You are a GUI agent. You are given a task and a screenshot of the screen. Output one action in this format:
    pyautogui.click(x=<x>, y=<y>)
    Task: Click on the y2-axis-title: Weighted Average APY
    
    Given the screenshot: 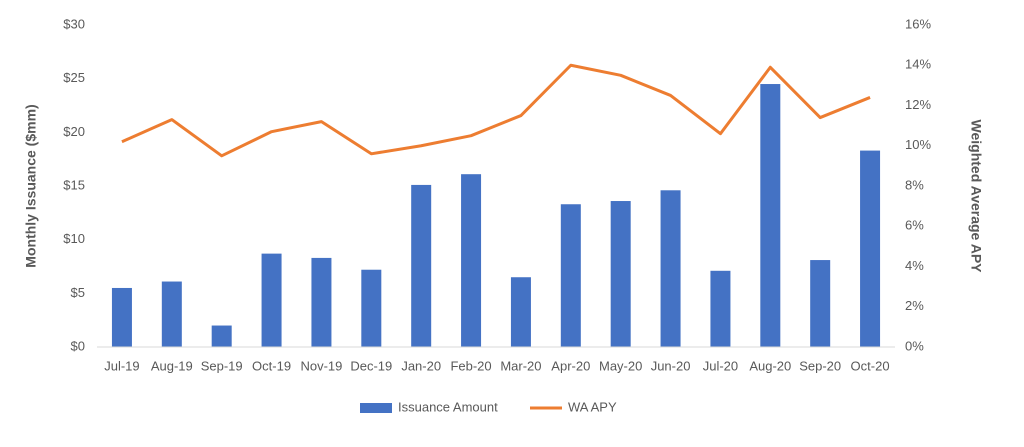 What is the action you would take?
    pyautogui.click(x=976, y=196)
    